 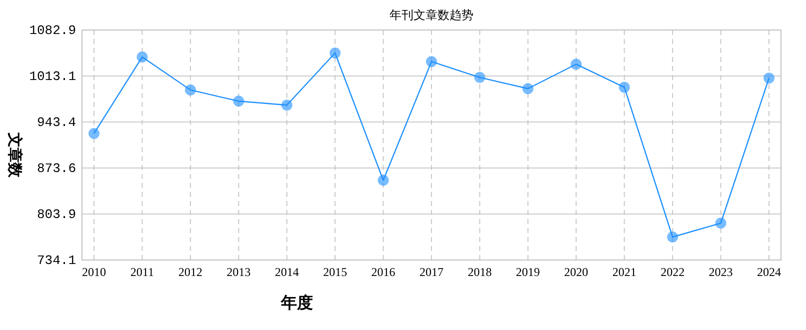 What do you see at coordinates (432, 15) in the screenshot?
I see `chart-title: 年刊文章数趋势` at bounding box center [432, 15].